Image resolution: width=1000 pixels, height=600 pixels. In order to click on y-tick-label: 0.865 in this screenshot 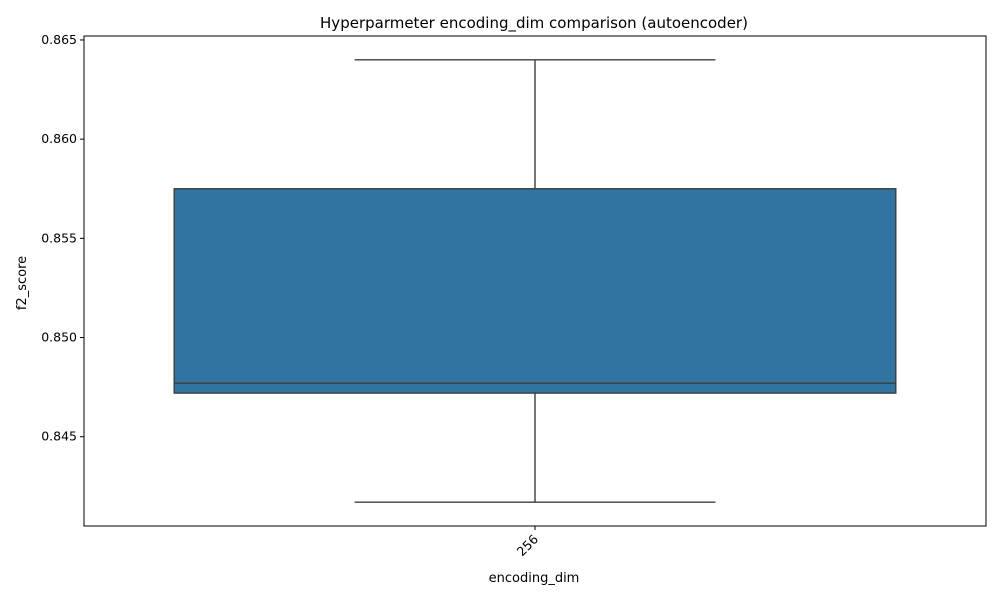, I will do `click(59, 39)`.